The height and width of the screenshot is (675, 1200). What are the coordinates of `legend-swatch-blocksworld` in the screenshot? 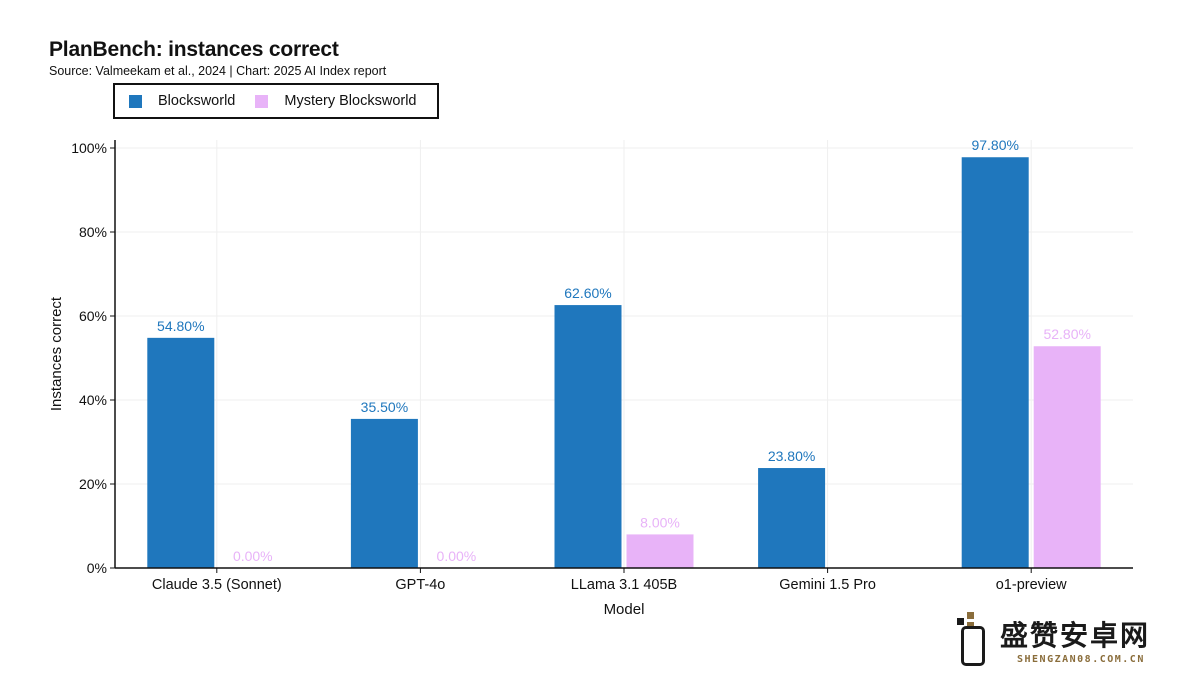 It's located at (135, 101).